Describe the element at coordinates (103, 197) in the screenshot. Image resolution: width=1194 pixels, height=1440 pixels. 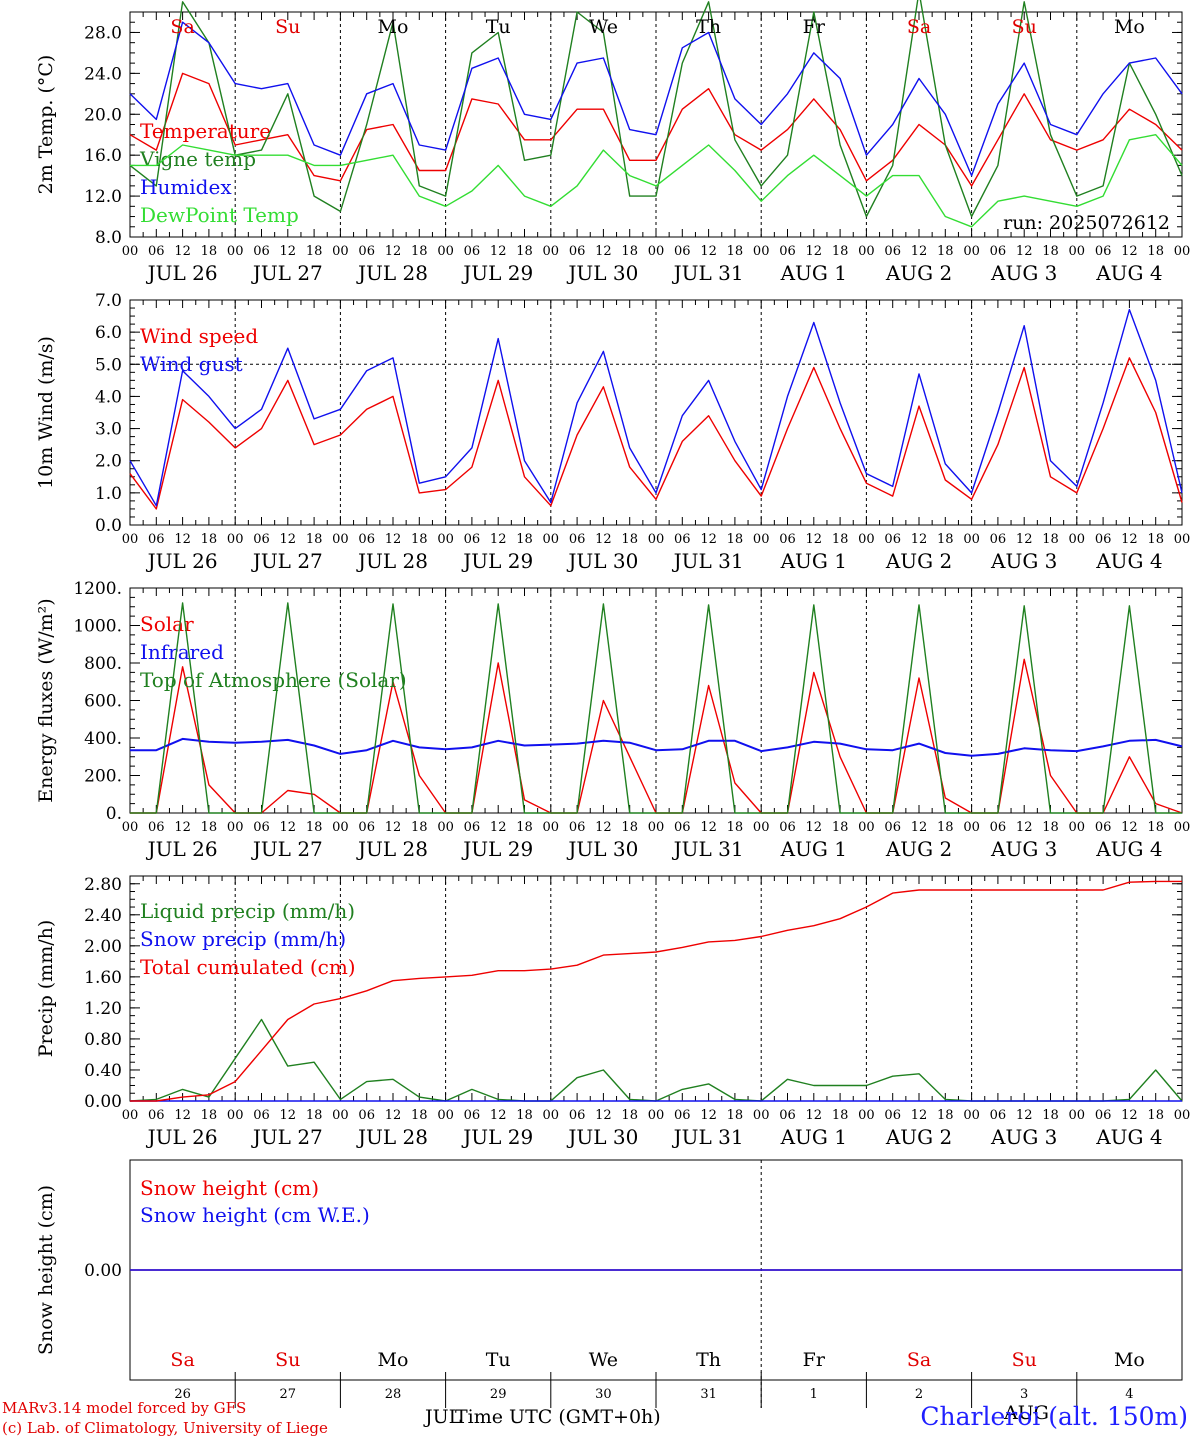
I see `y-tick-label: 12.0` at that location.